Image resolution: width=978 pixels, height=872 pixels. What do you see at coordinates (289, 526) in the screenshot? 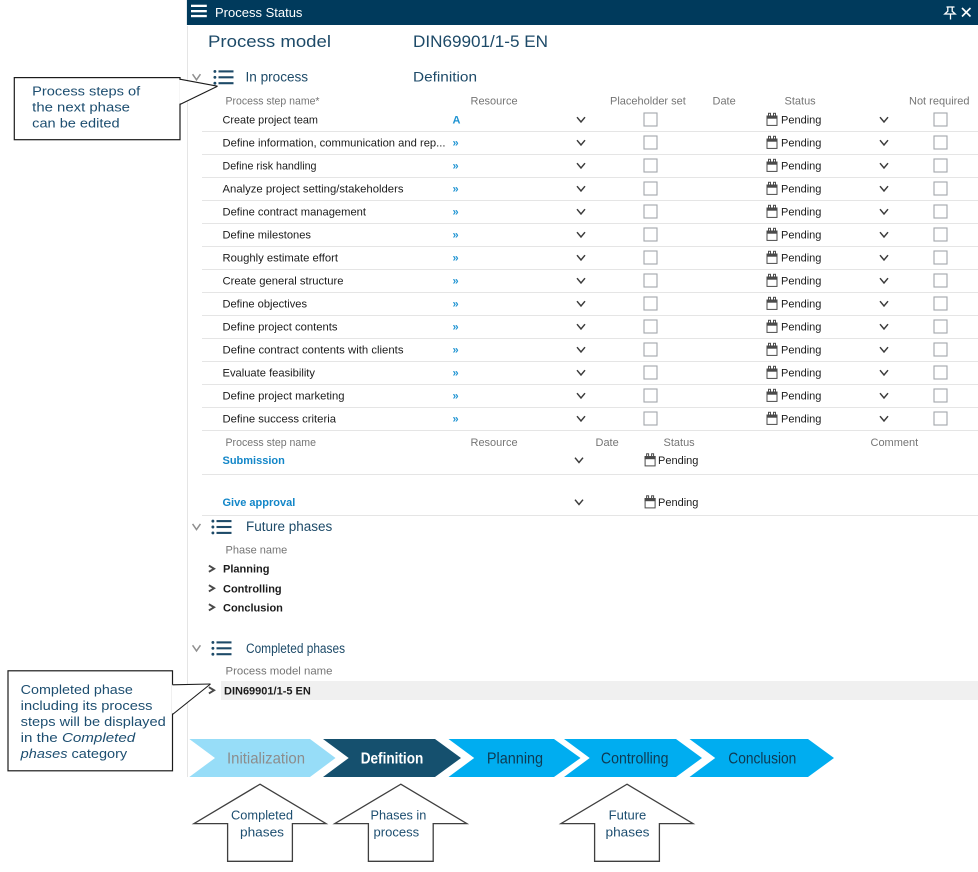
I see `svg-text: Future phases` at bounding box center [289, 526].